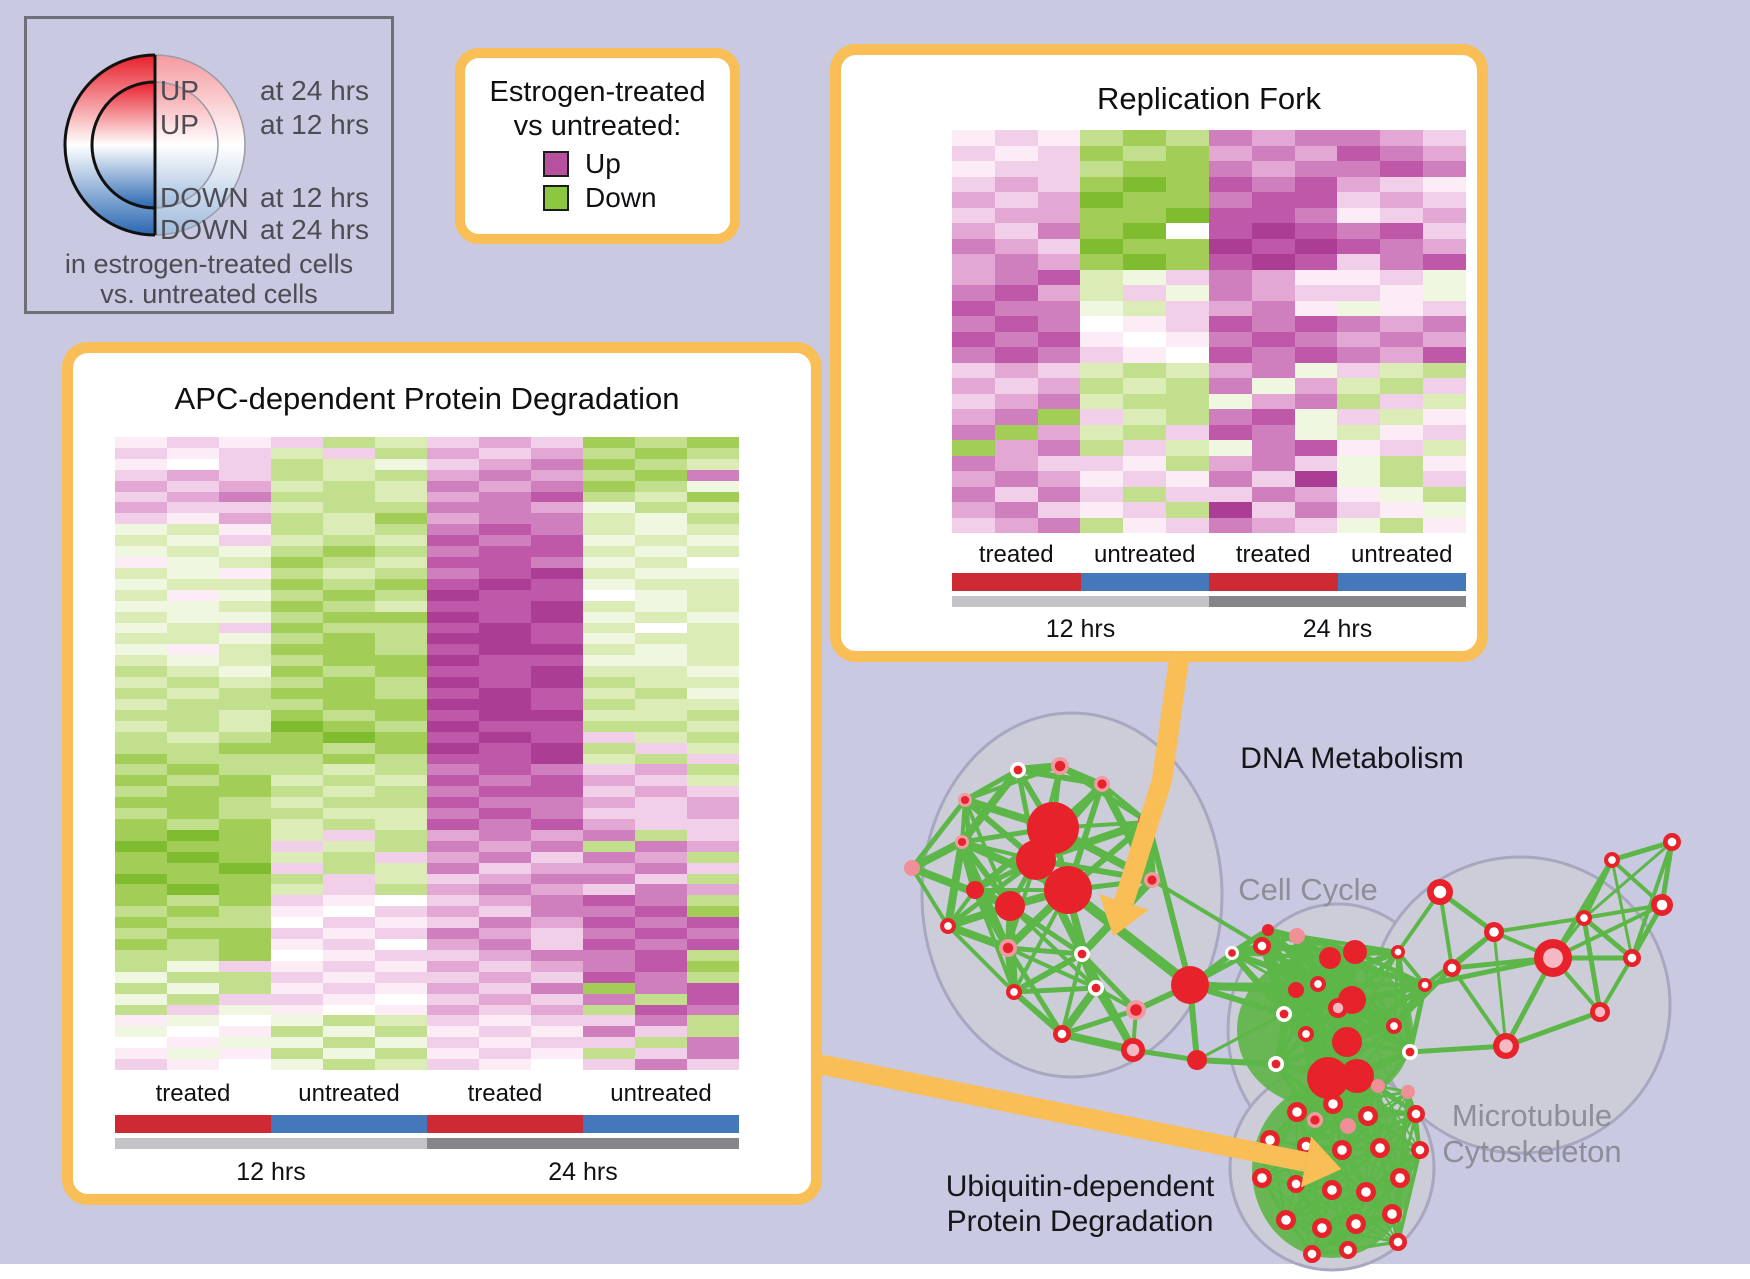 This screenshot has width=1750, height=1279. What do you see at coordinates (209, 264) in the screenshot?
I see `legend-caption-line1: in estrogen-treated cells` at bounding box center [209, 264].